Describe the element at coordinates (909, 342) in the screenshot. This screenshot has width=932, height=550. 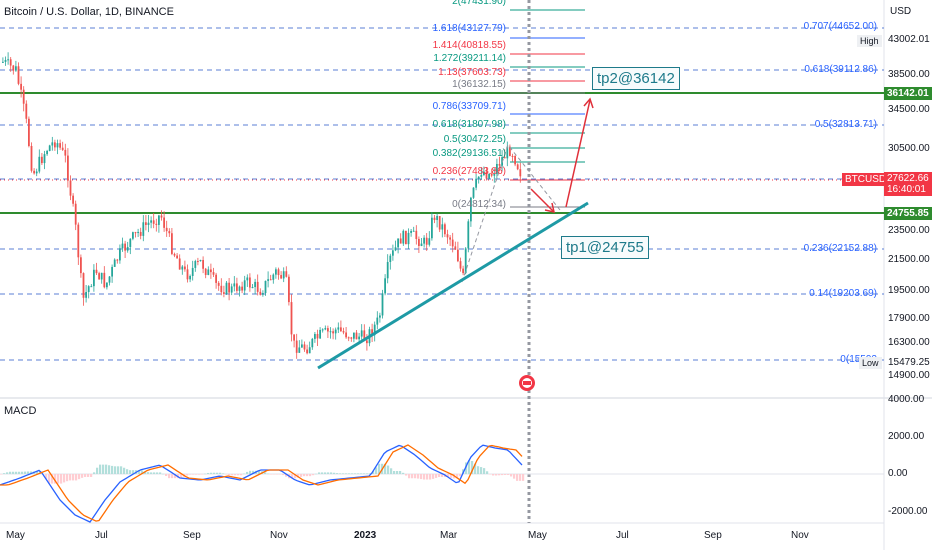
I see `price-axis-label: 16300.00` at that location.